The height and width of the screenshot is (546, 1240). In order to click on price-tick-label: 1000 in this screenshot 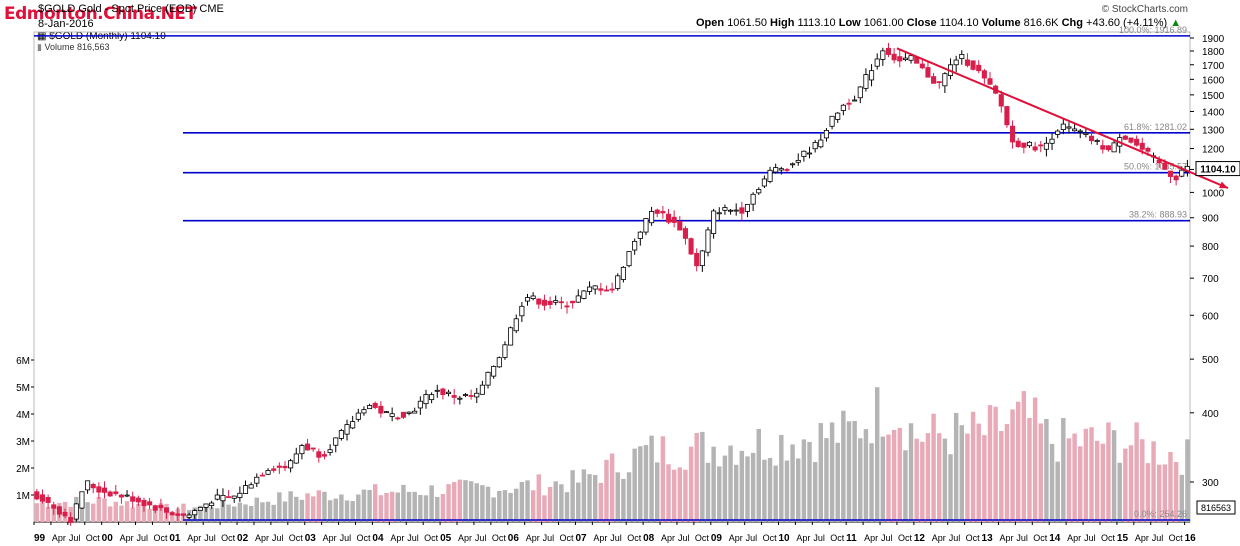, I will do `click(1213, 193)`.